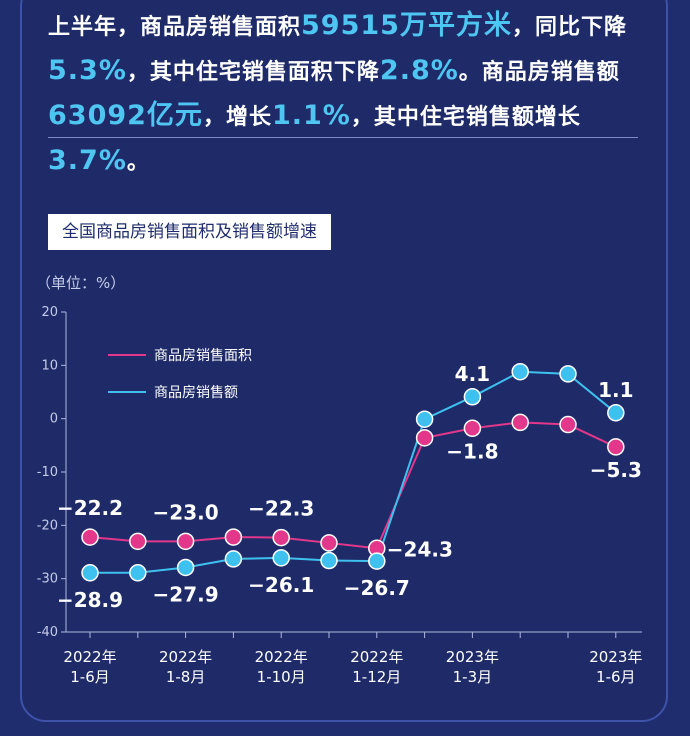 Image resolution: width=690 pixels, height=736 pixels. Describe the element at coordinates (186, 512) in the screenshot. I see `data-label: −23.0` at that location.